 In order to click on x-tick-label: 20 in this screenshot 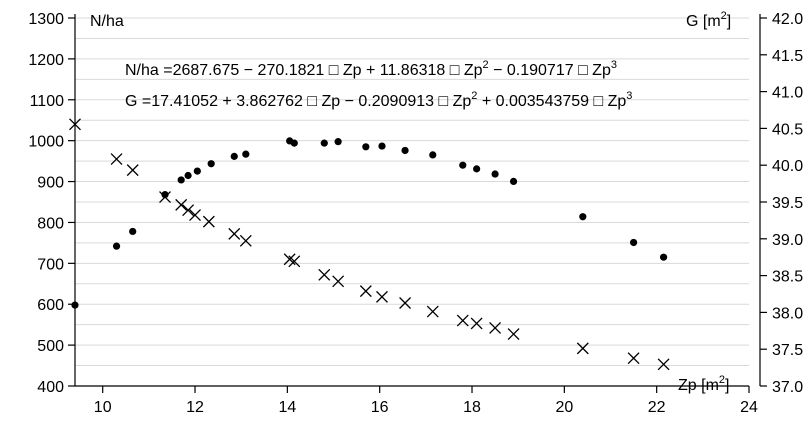, I will do `click(564, 407)`.